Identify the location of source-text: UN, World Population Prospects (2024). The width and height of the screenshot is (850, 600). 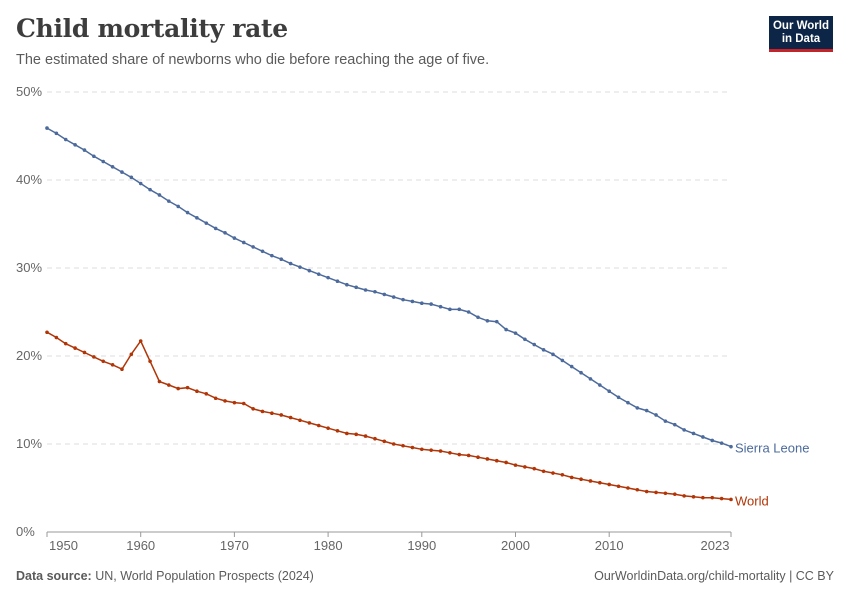
(204, 576).